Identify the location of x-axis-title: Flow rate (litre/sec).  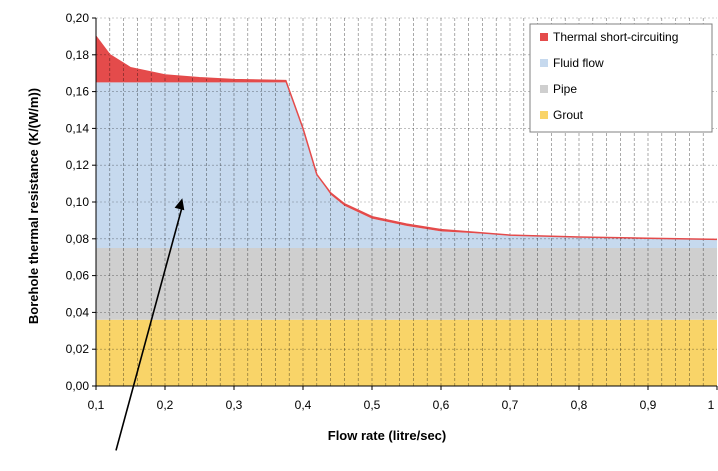
(387, 435).